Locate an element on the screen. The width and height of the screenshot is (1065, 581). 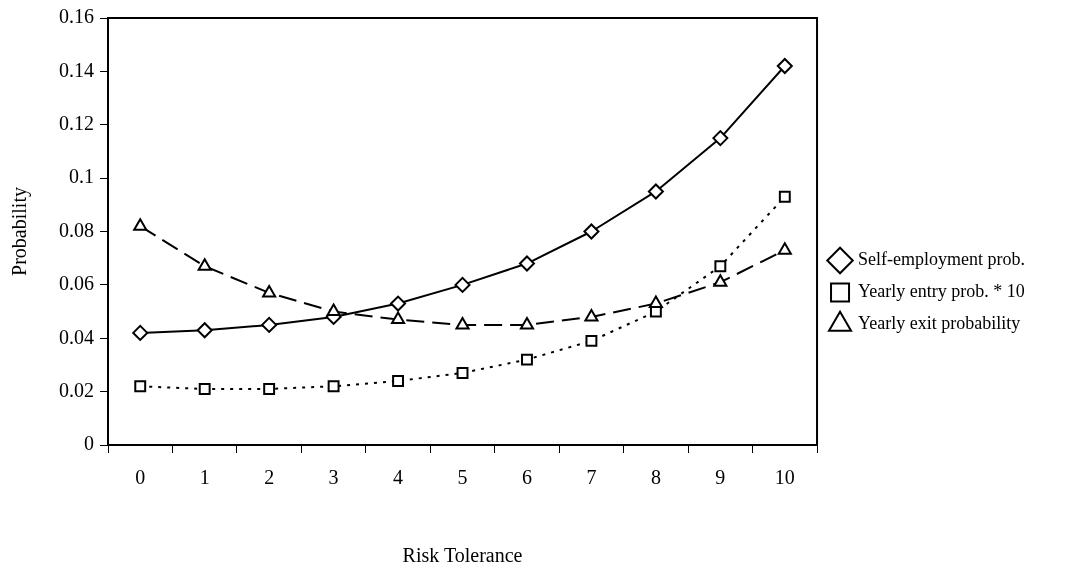
y-tick-label: 0.06 is located at coordinates (76, 283).